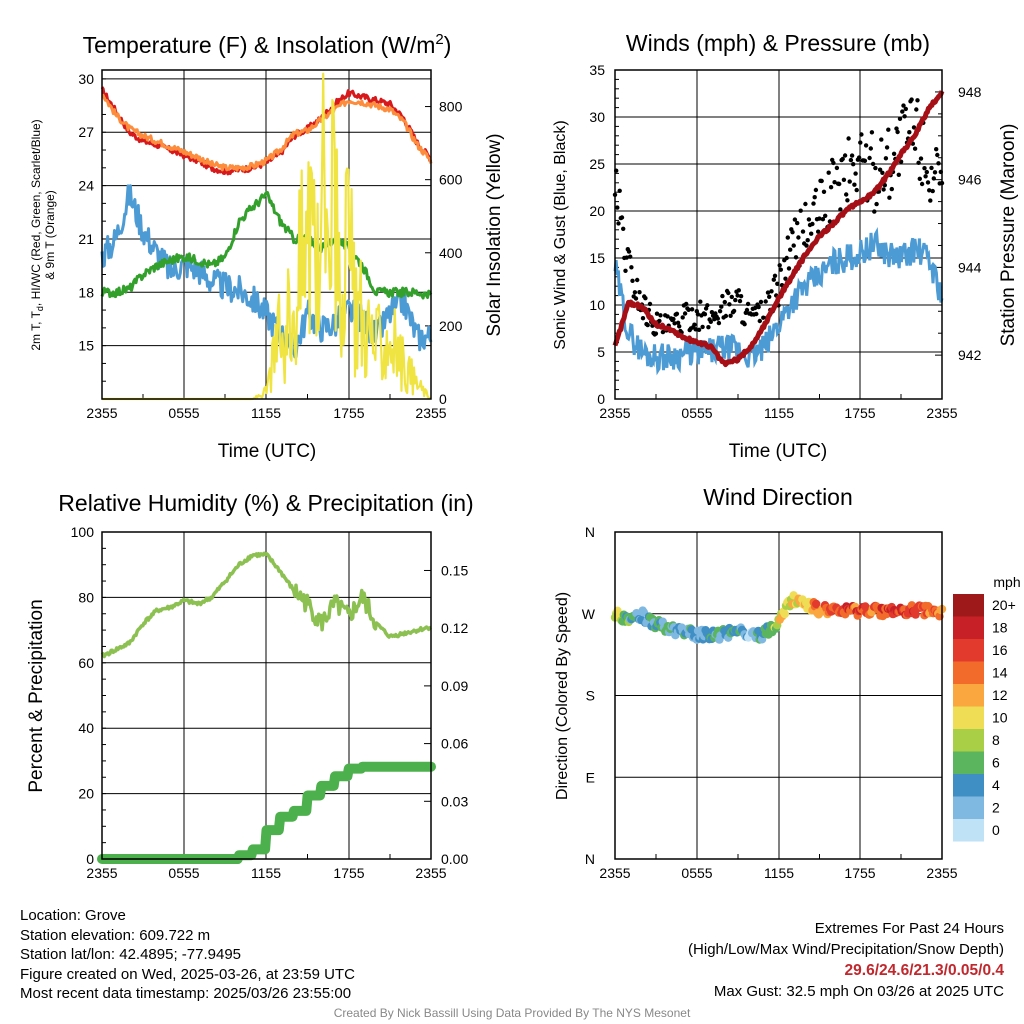  What do you see at coordinates (778, 695) in the screenshot?
I see `dir-border` at bounding box center [778, 695].